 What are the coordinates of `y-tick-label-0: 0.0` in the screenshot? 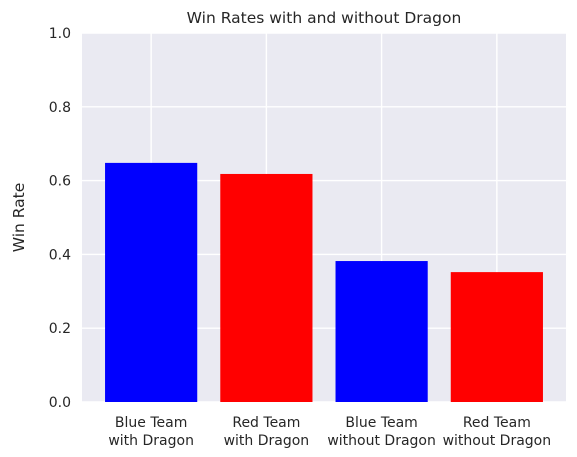 It's located at (60, 403).